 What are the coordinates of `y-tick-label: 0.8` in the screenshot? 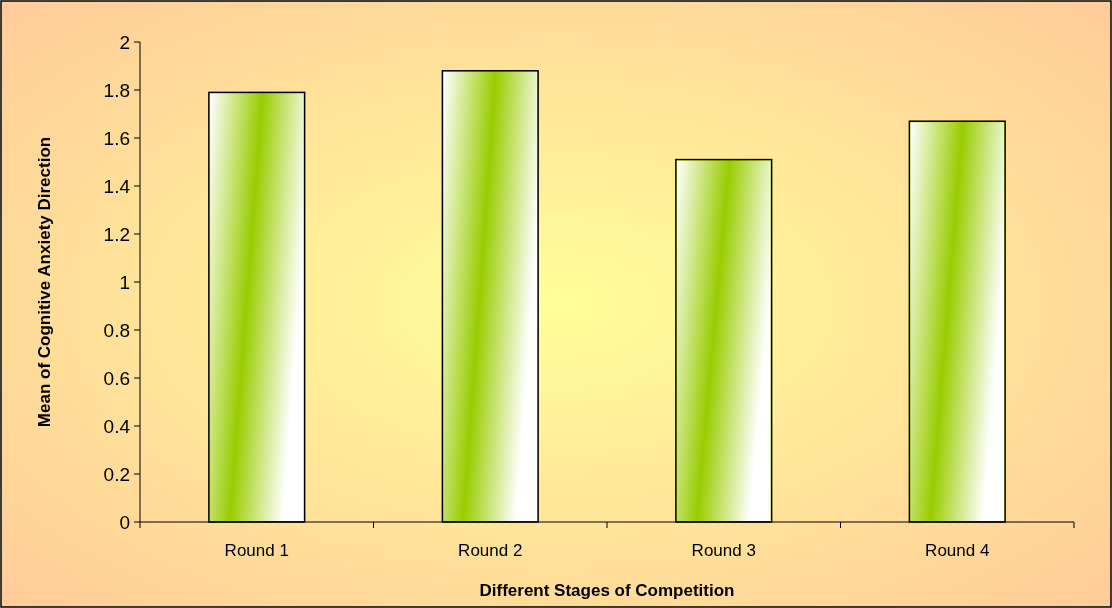 It's located at (116, 330).